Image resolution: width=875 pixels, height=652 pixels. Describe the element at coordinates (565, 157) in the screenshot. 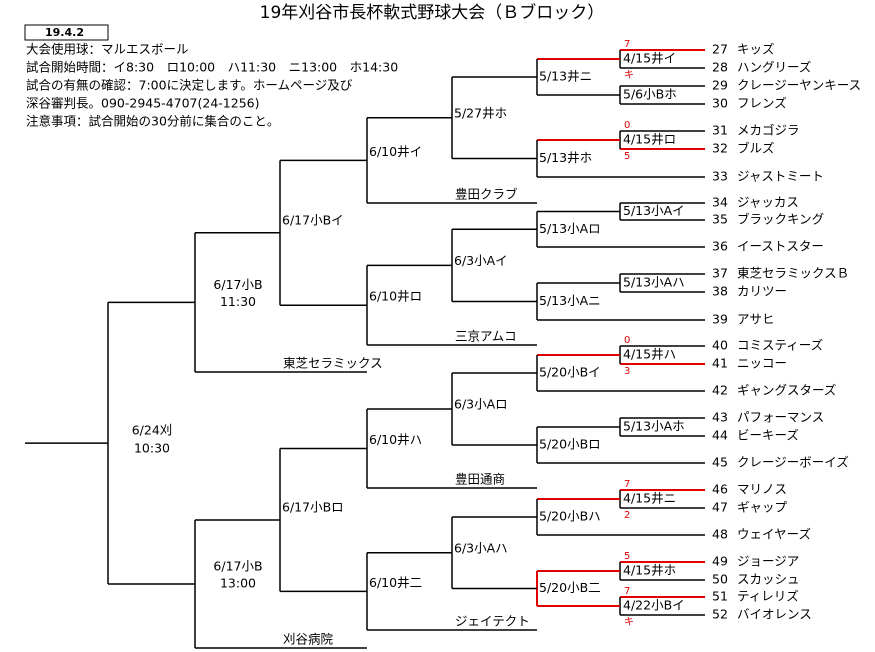

I see `match-label: 5/13井ホ` at that location.